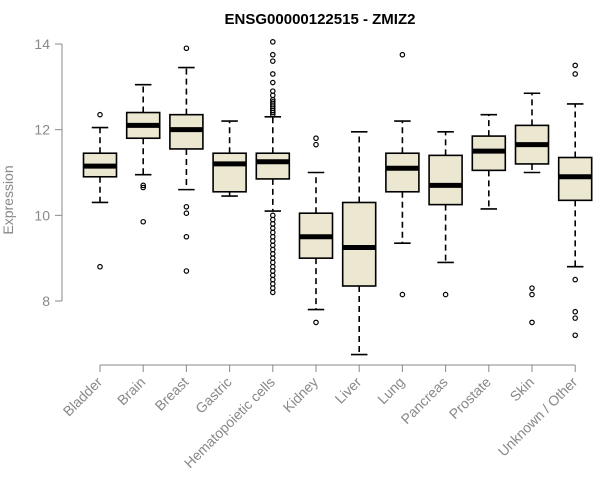 The height and width of the screenshot is (500, 600). Describe the element at coordinates (46, 301) in the screenshot. I see `y-tick-label: 8` at that location.